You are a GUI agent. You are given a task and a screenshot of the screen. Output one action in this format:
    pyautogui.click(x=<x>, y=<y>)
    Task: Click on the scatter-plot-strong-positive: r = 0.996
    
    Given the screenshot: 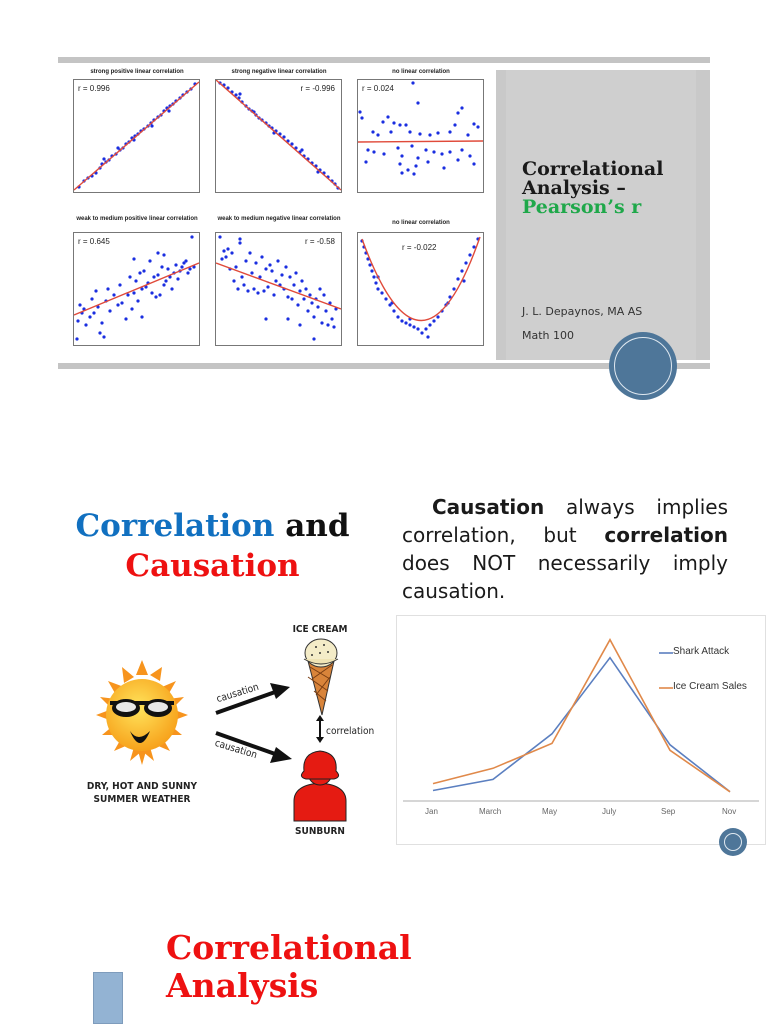 What is the action you would take?
    pyautogui.click(x=136, y=136)
    